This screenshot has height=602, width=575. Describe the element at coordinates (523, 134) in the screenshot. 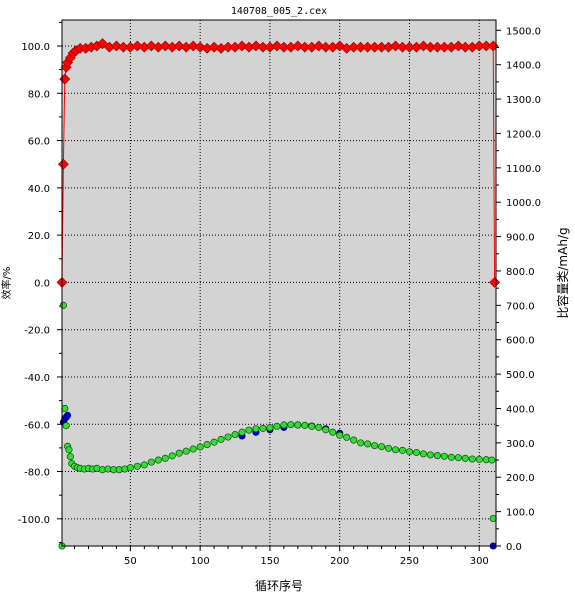

I see `y-right-tick-label: 1200.0` at that location.